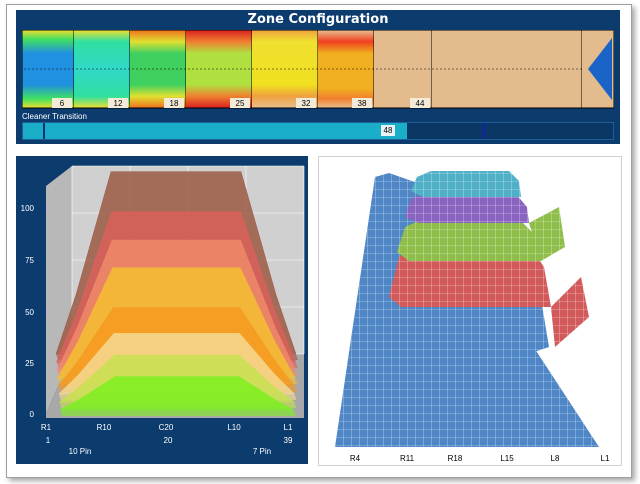 Image resolution: width=640 pixels, height=484 pixels. I want to click on surface-x-tick: R4, so click(355, 458).